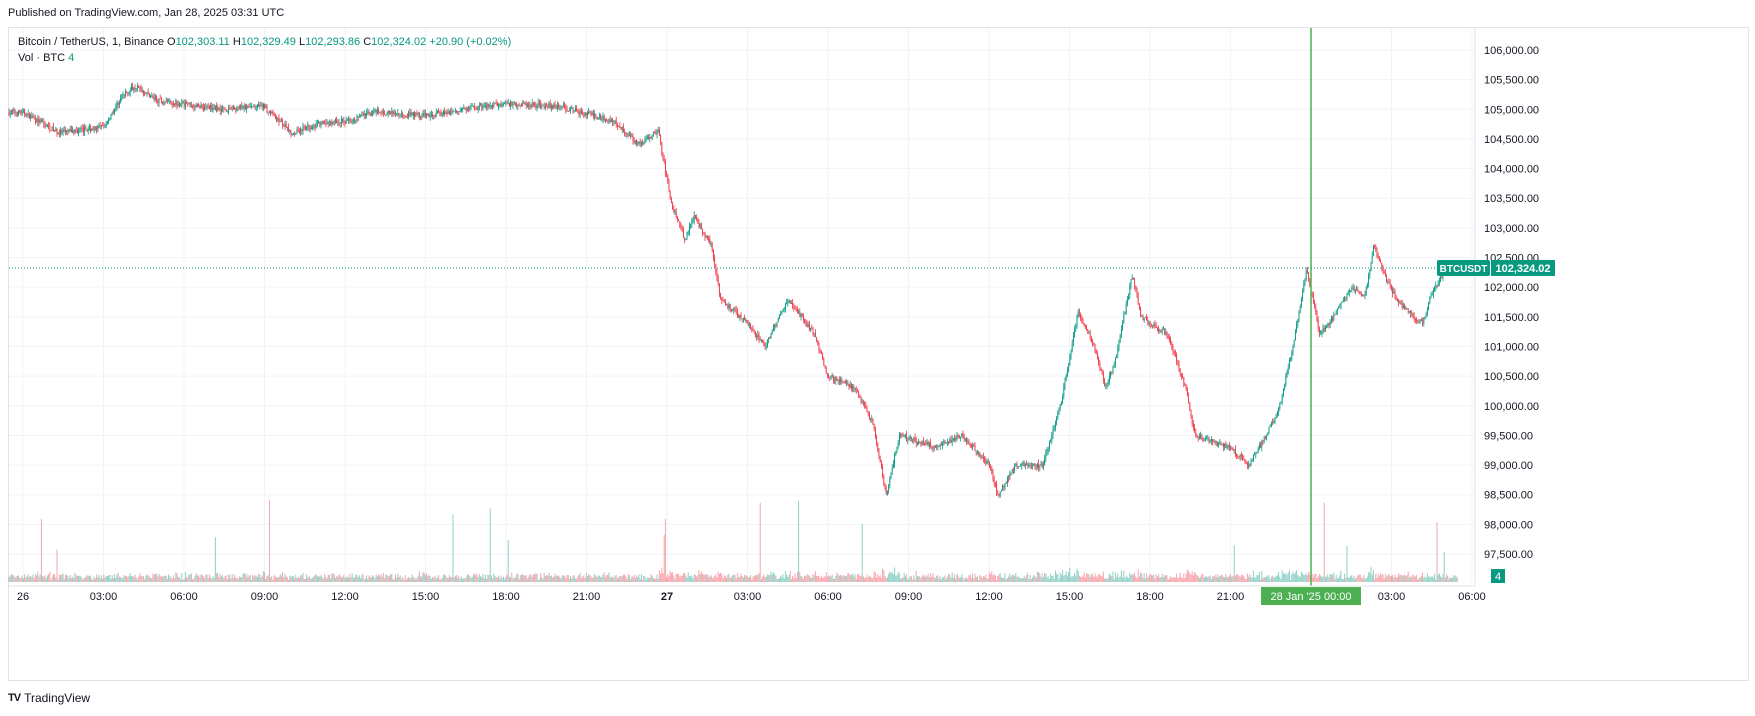 This screenshot has height=716, width=1755. What do you see at coordinates (14, 698) in the screenshot?
I see `tradingview-logo-icon: TV` at bounding box center [14, 698].